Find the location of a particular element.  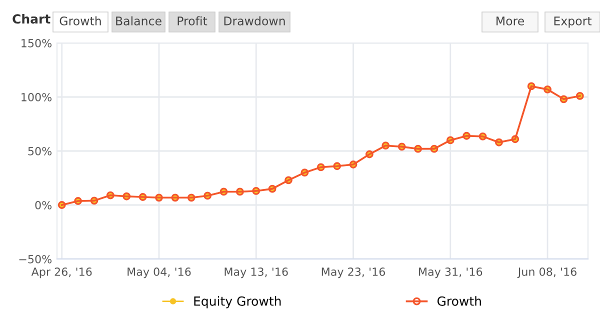

y-tick-label: −50% is located at coordinates (35, 259).